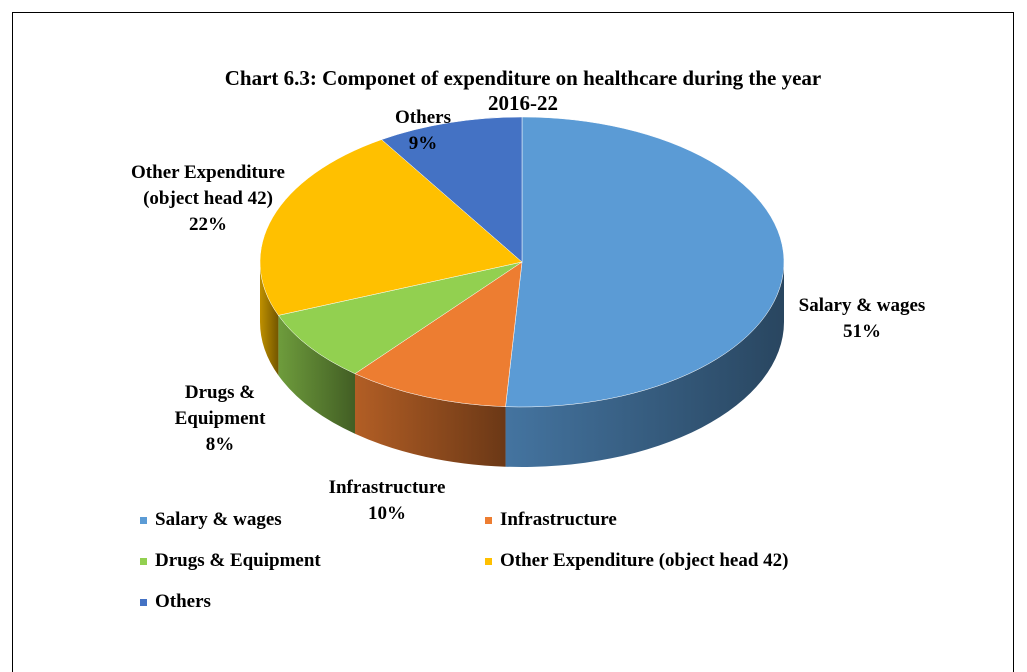  I want to click on legend-item: Other Expenditure (object head 42), so click(637, 561).